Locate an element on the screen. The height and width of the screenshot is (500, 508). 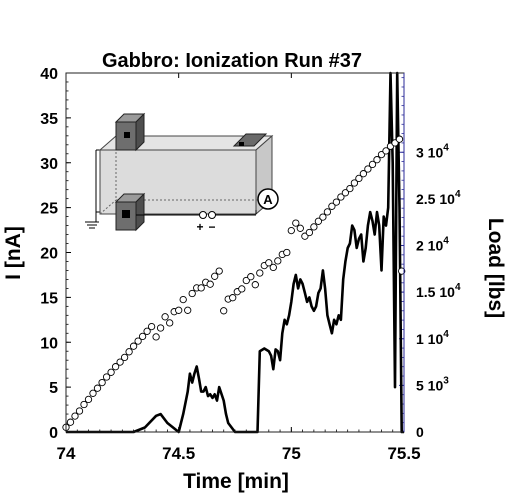
y2-tick-label: 1 104 is located at coordinates (432, 338).